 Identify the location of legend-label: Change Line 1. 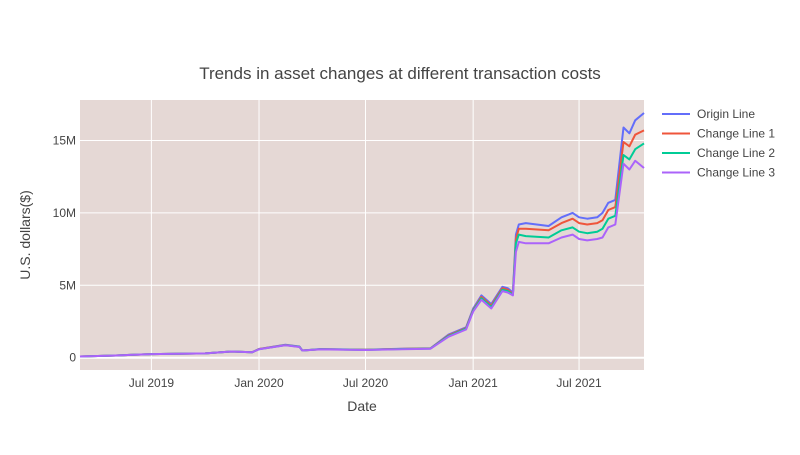
(736, 134).